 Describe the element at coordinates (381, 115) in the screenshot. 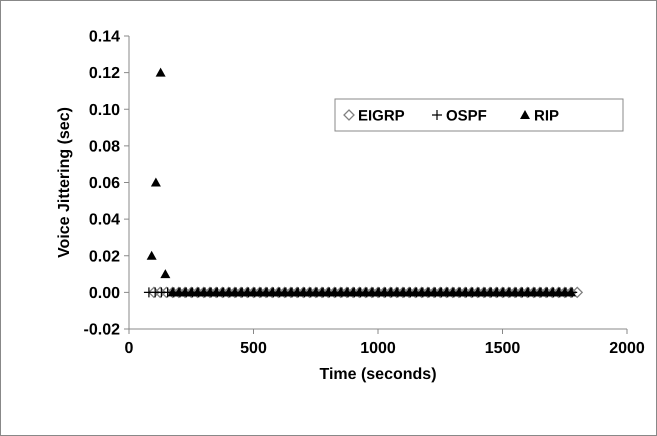

I see `legend-label: EIGRP` at that location.